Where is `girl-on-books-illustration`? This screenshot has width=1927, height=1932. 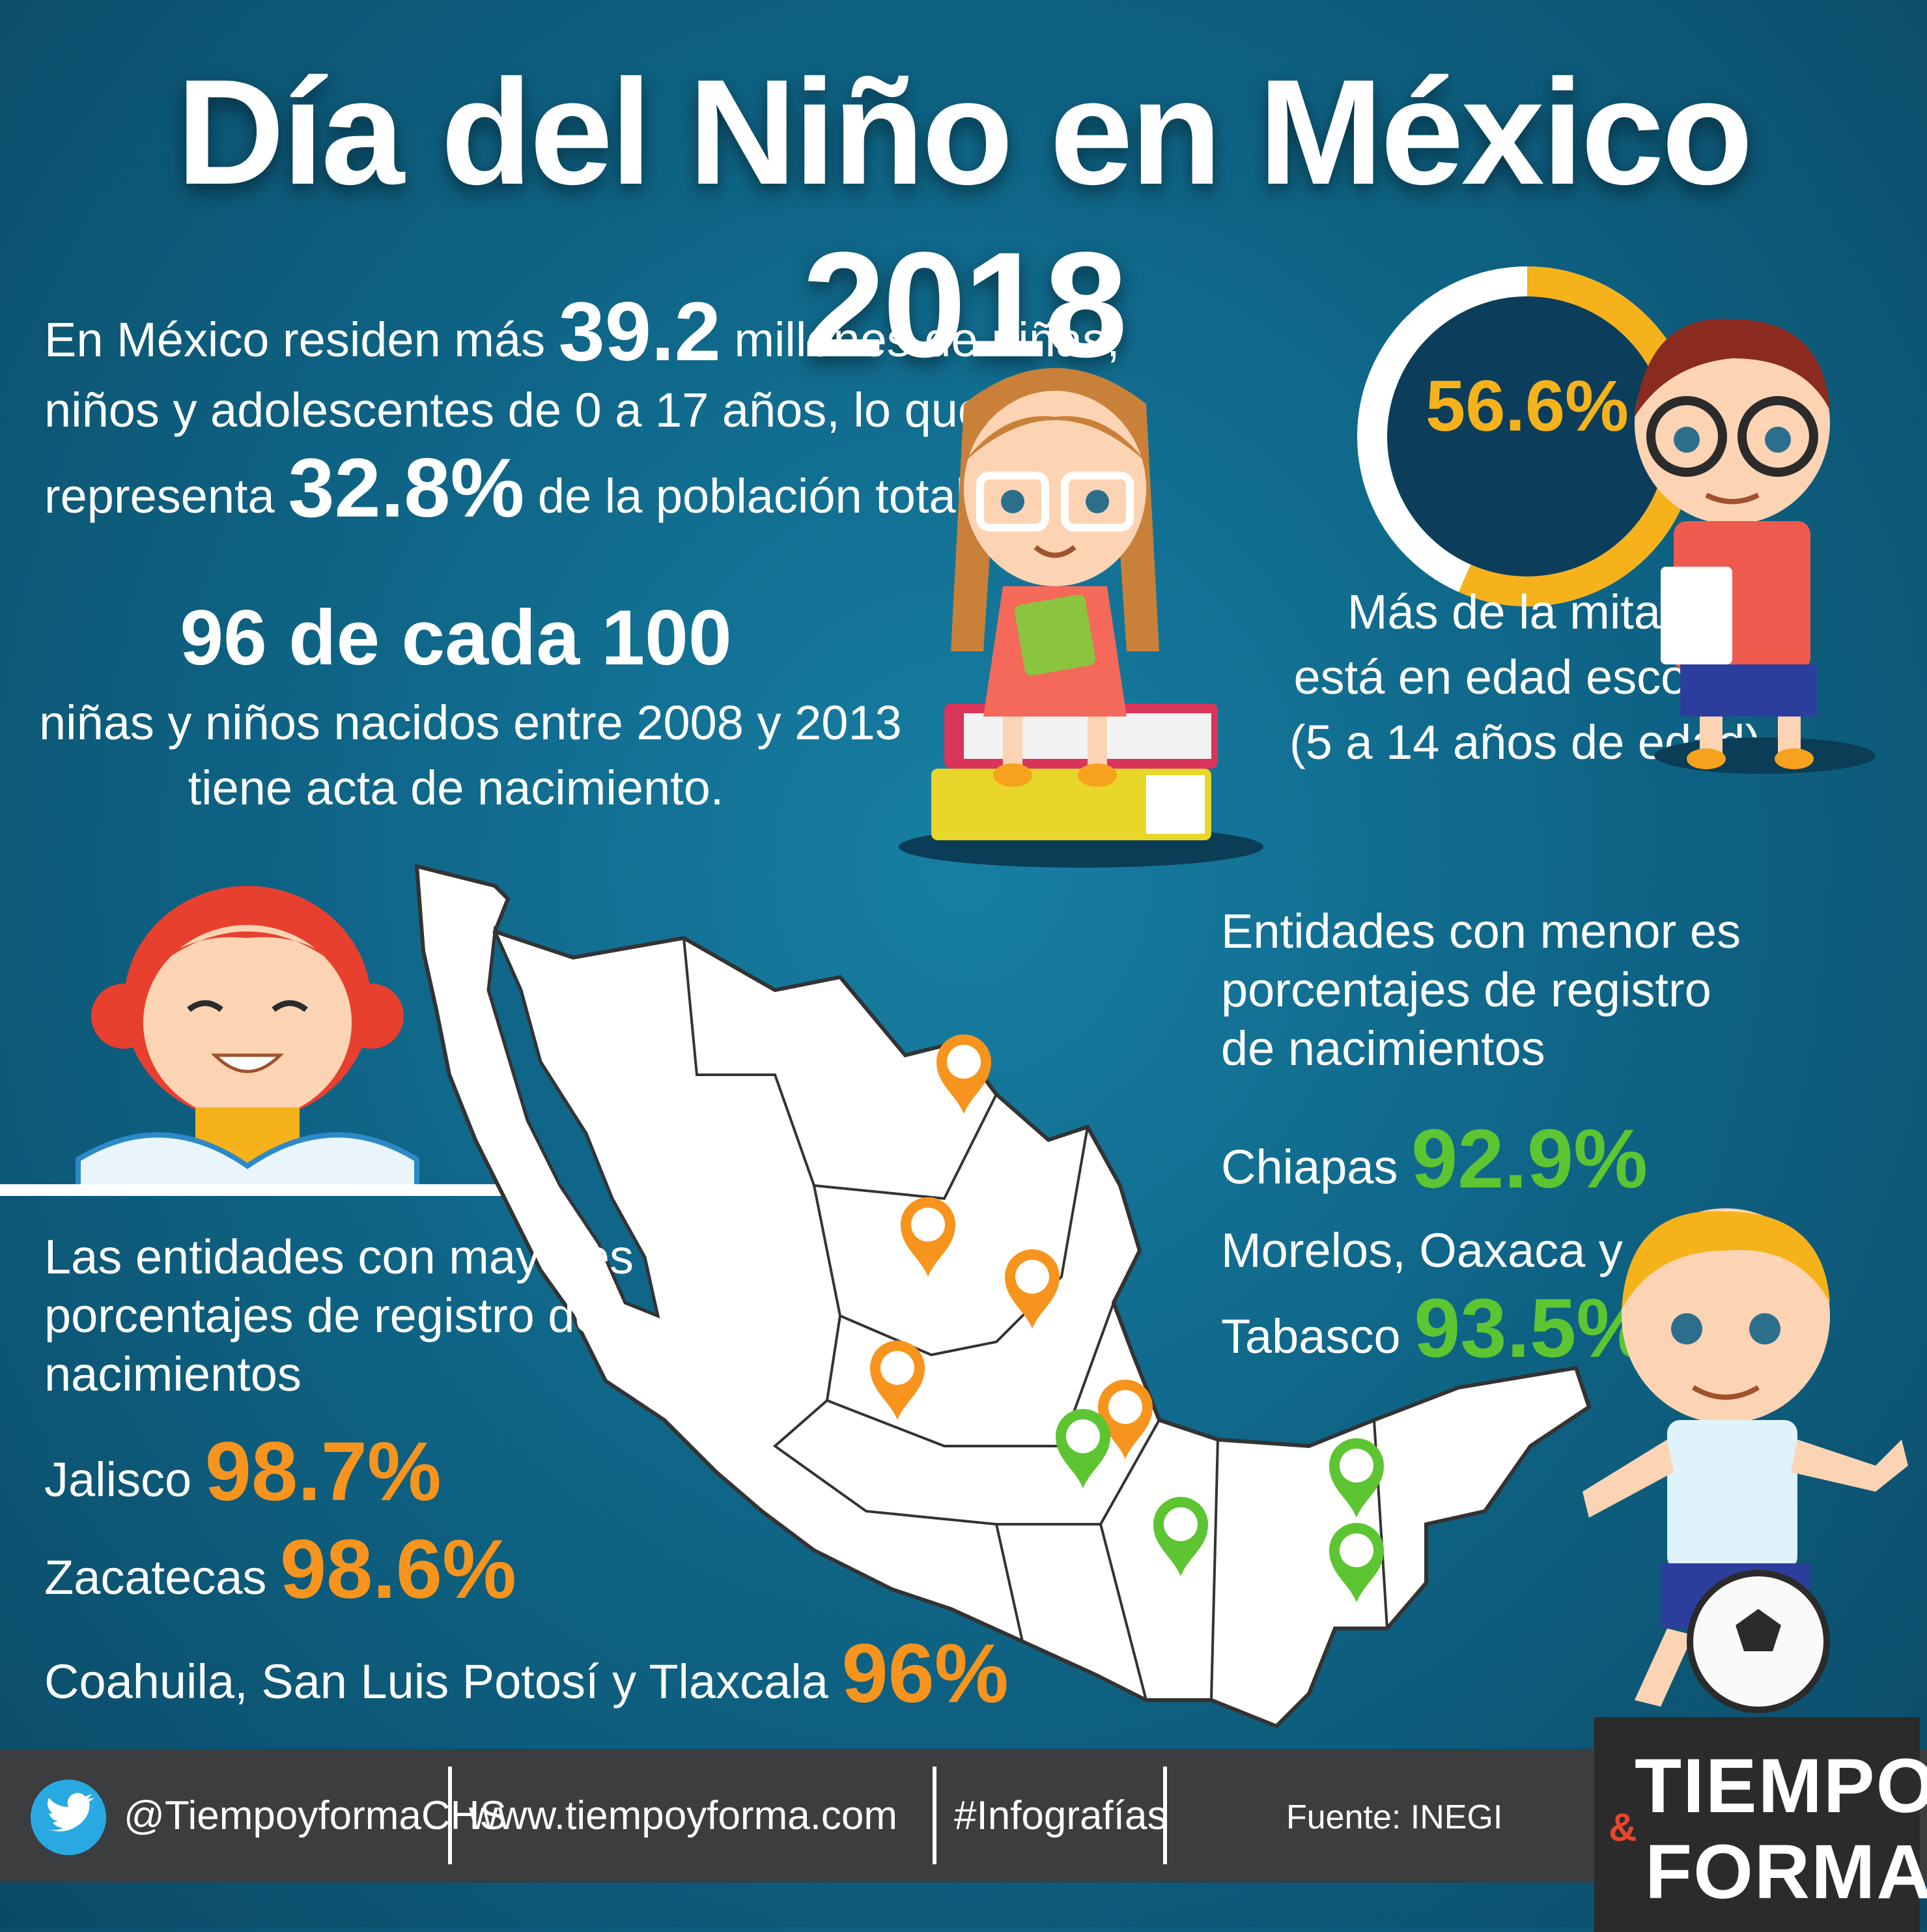 girl-on-books-illustration is located at coordinates (1081, 618).